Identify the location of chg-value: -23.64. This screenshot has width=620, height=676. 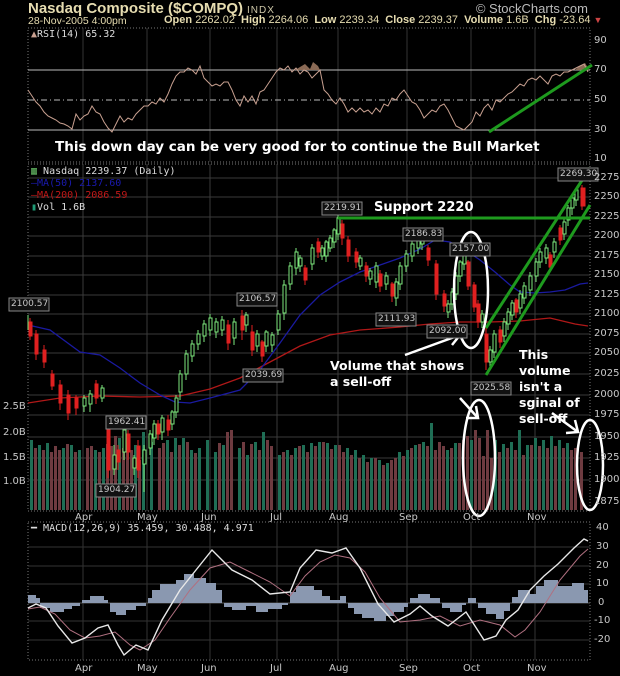
(575, 20).